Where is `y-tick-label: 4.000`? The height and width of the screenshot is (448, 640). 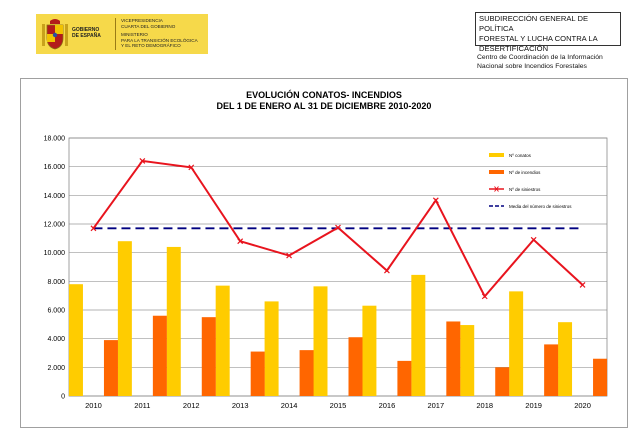 y-tick-label: 4.000 is located at coordinates (56, 339).